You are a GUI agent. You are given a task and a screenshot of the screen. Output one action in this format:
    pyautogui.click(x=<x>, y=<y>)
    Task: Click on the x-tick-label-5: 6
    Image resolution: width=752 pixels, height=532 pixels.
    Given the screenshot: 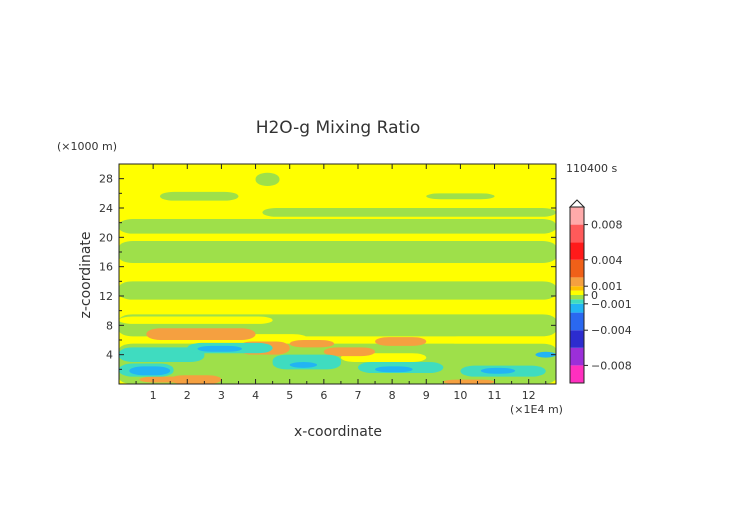 What is the action you would take?
    pyautogui.click(x=323, y=395)
    